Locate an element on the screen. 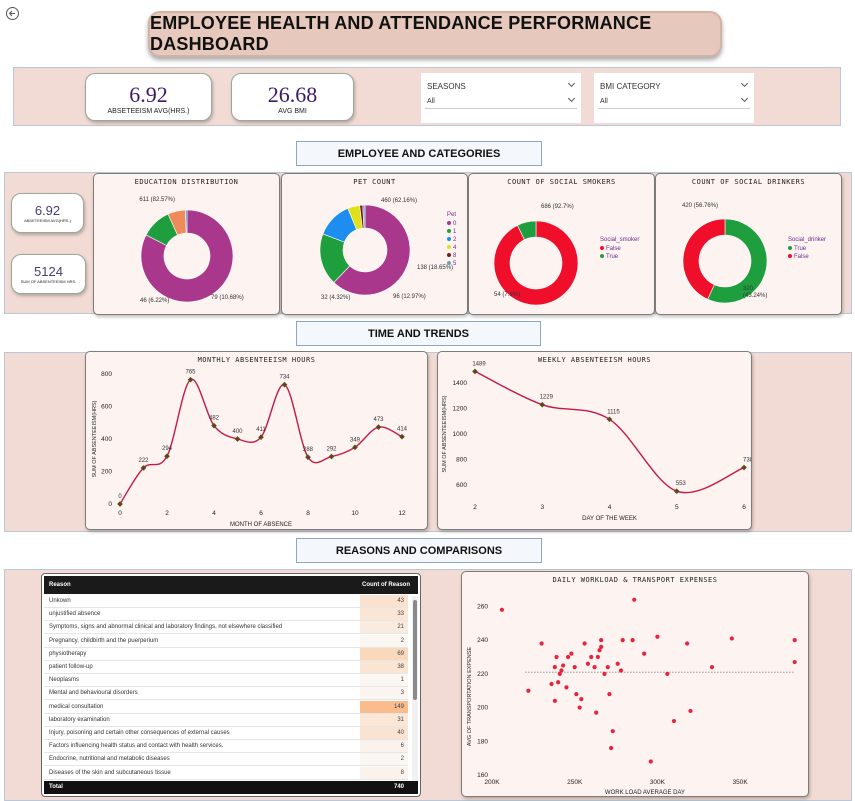  table-row: medical consultation 149 is located at coordinates (226, 707).